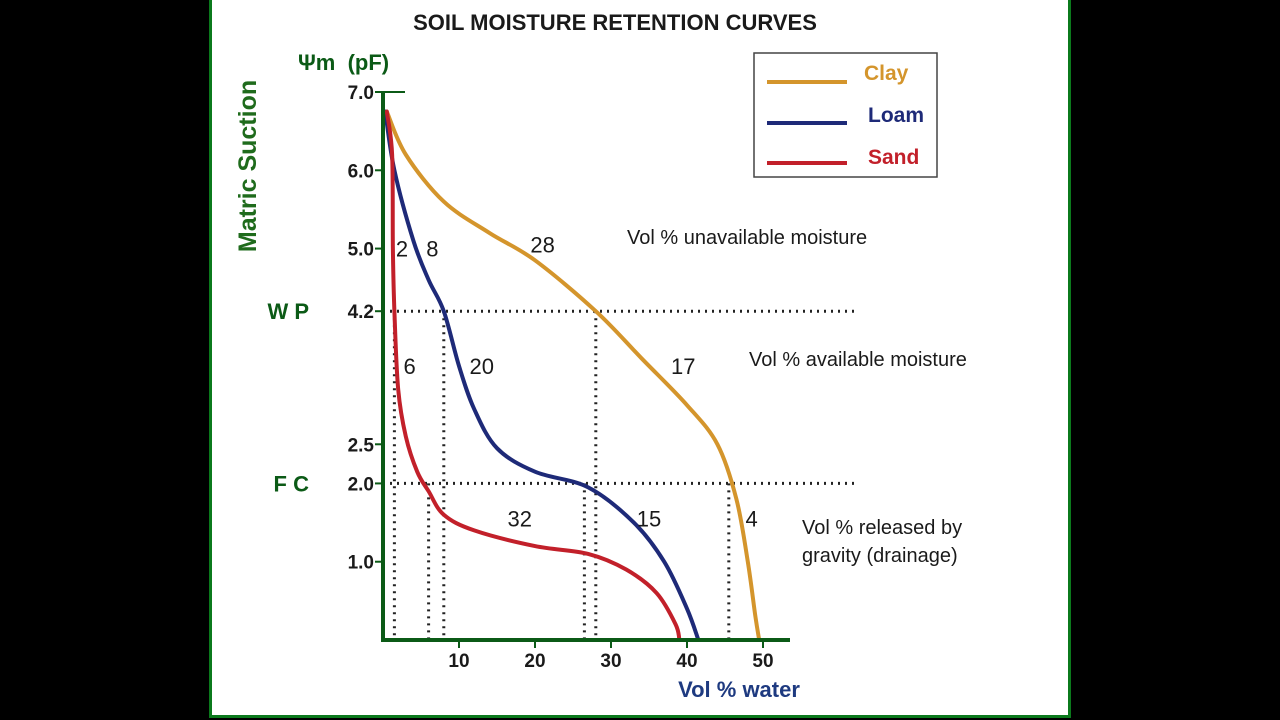 This screenshot has width=1280, height=720. I want to click on zone-value-5: 17, so click(683, 366).